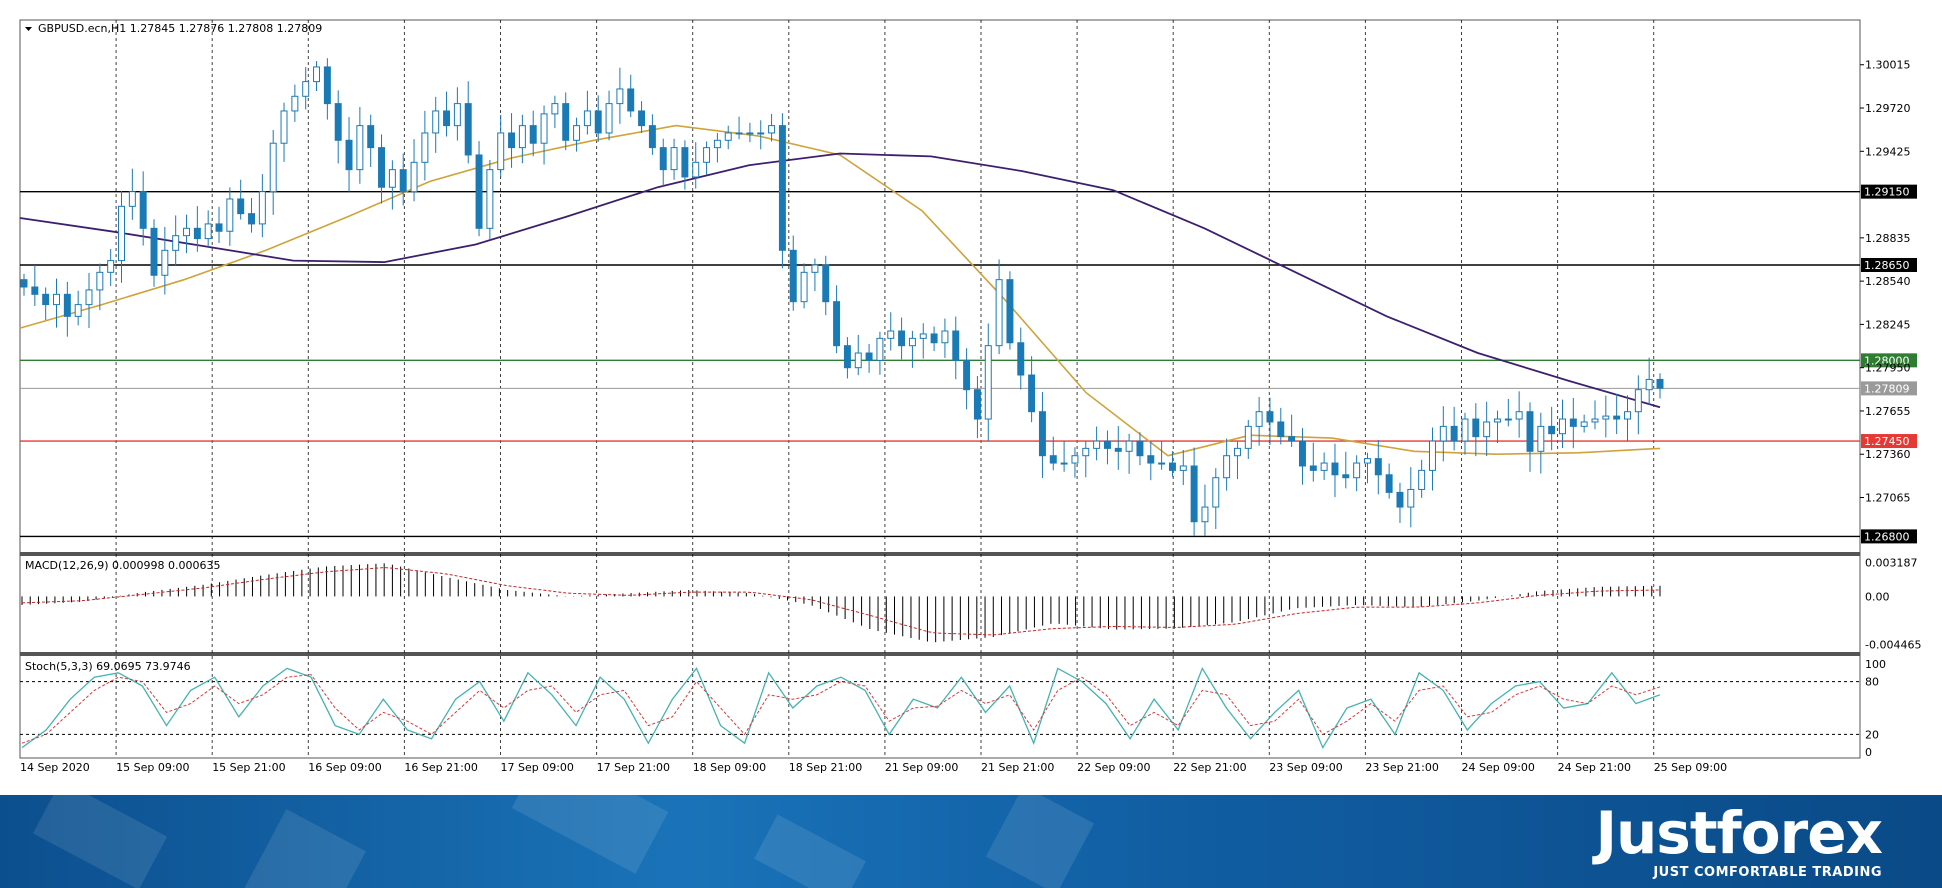  What do you see at coordinates (1872, 682) in the screenshot?
I see `stoch-y-tick-label: 80` at bounding box center [1872, 682].